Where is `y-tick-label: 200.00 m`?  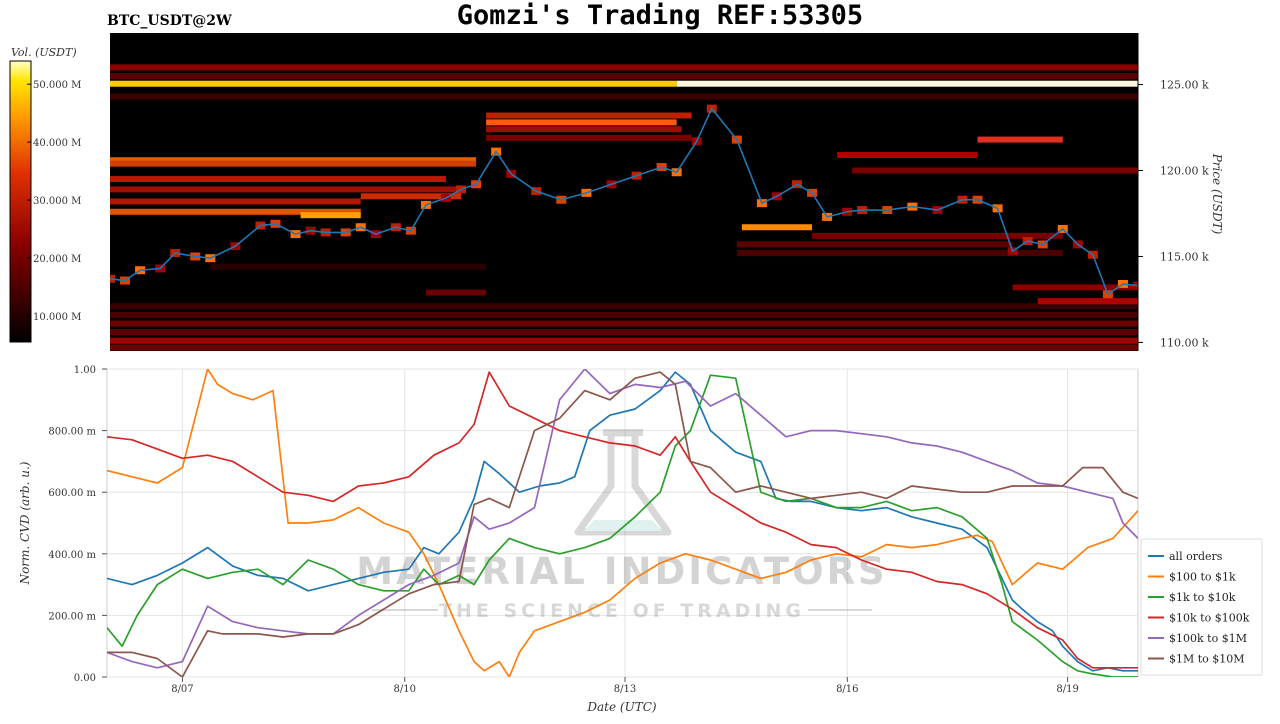 y-tick-label: 200.00 m is located at coordinates (72, 616).